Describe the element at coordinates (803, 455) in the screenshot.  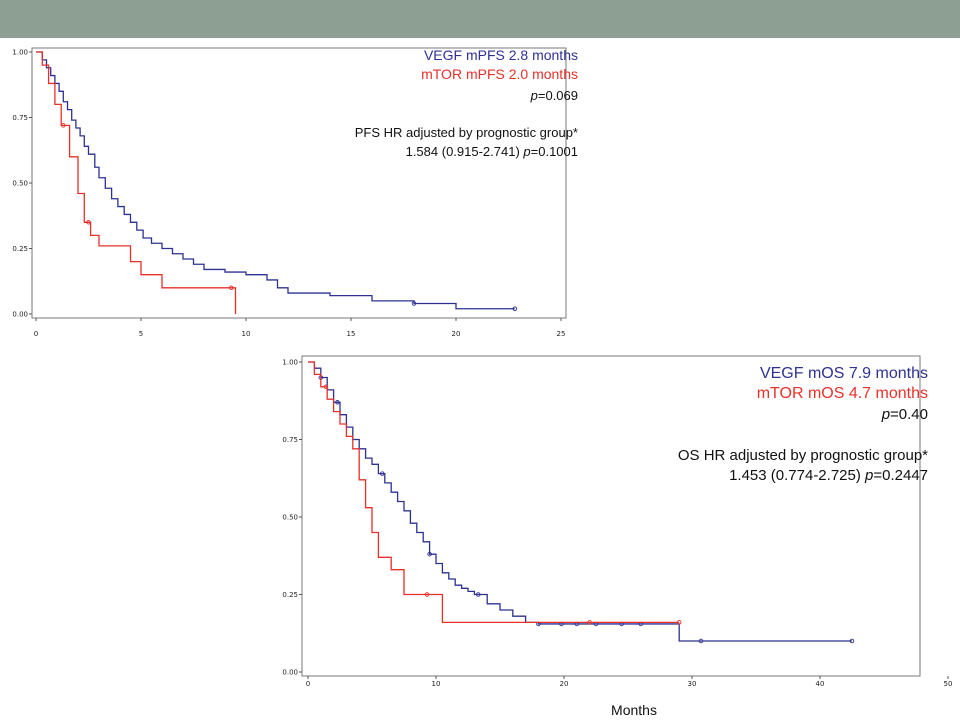
I see `os-annotation-4: OS HR adjusted by prognostic group*` at that location.